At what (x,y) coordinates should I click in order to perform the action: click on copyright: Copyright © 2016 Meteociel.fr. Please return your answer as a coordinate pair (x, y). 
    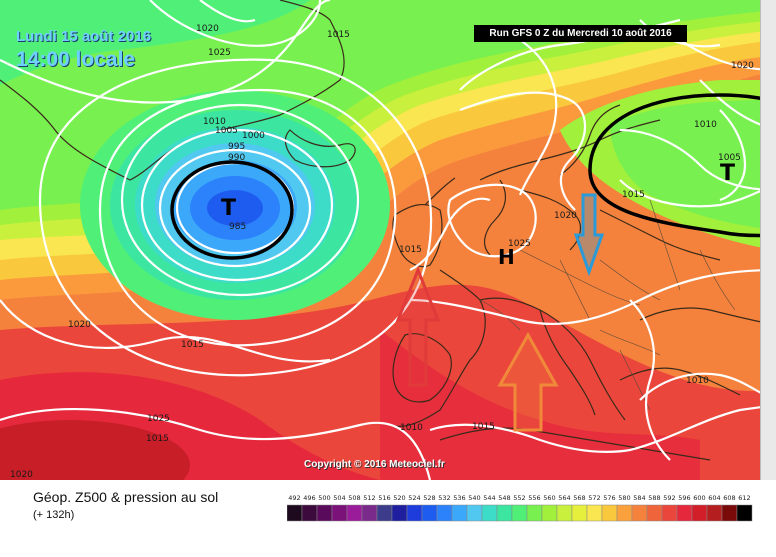
    Looking at the image, I should click on (374, 464).